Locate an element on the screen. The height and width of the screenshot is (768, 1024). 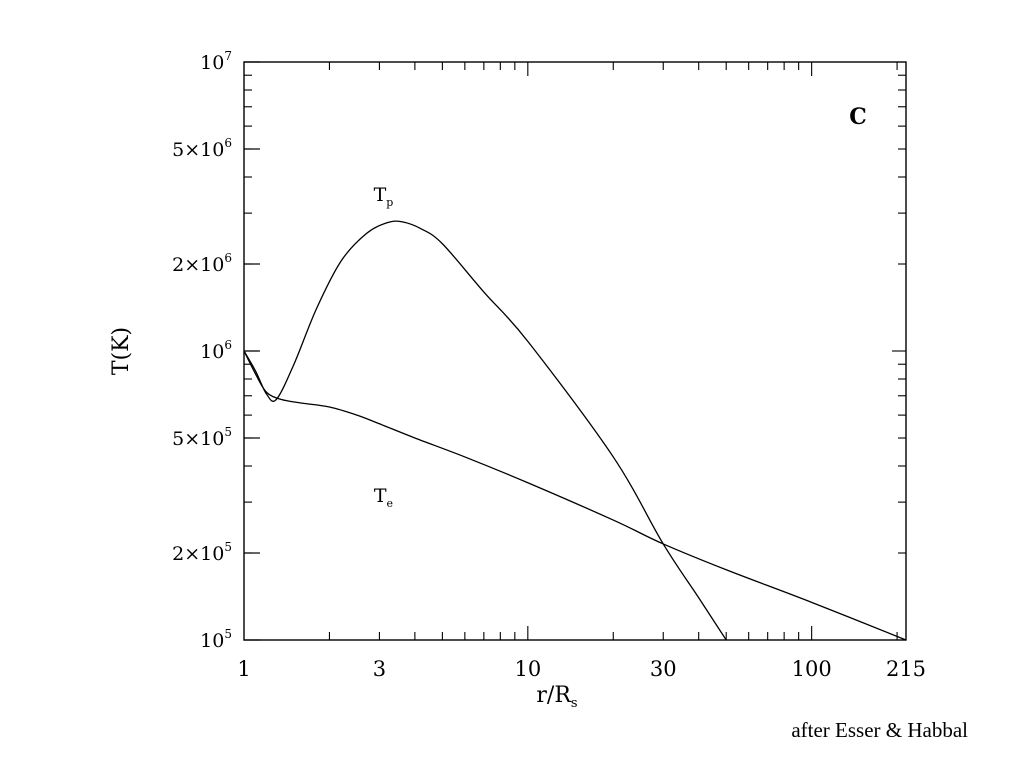
x-tick-label: 10 is located at coordinates (527, 669).